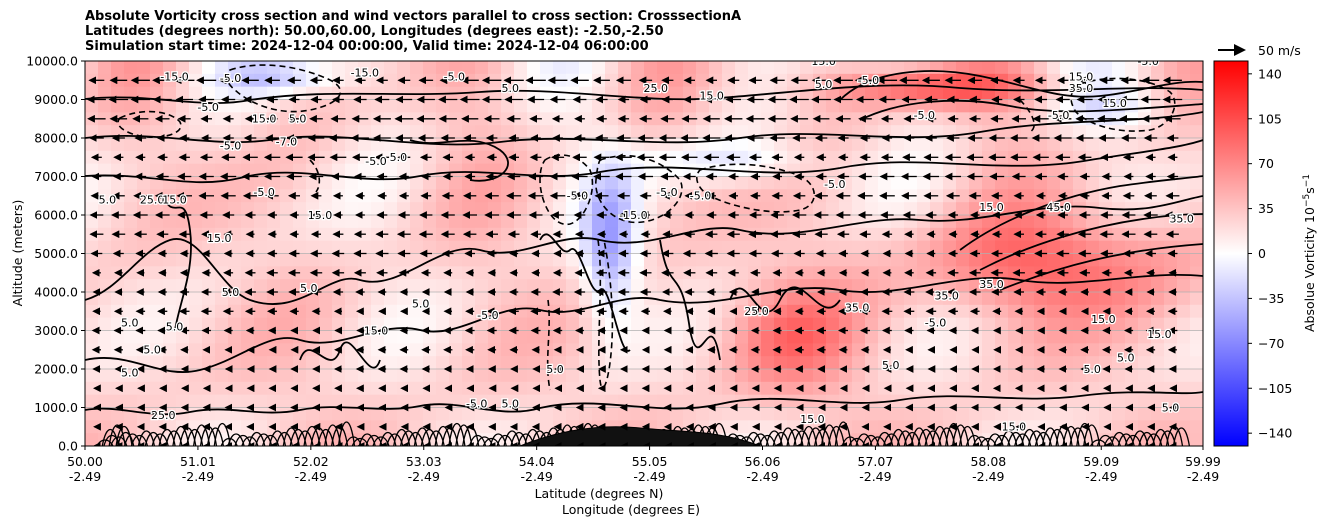 This screenshot has height=526, width=1332. I want to click on colorbar-gradient, so click(1231, 253).